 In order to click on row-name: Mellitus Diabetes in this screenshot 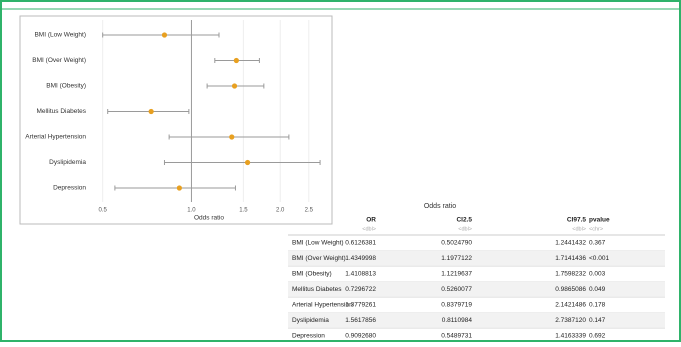, I will do `click(317, 289)`.